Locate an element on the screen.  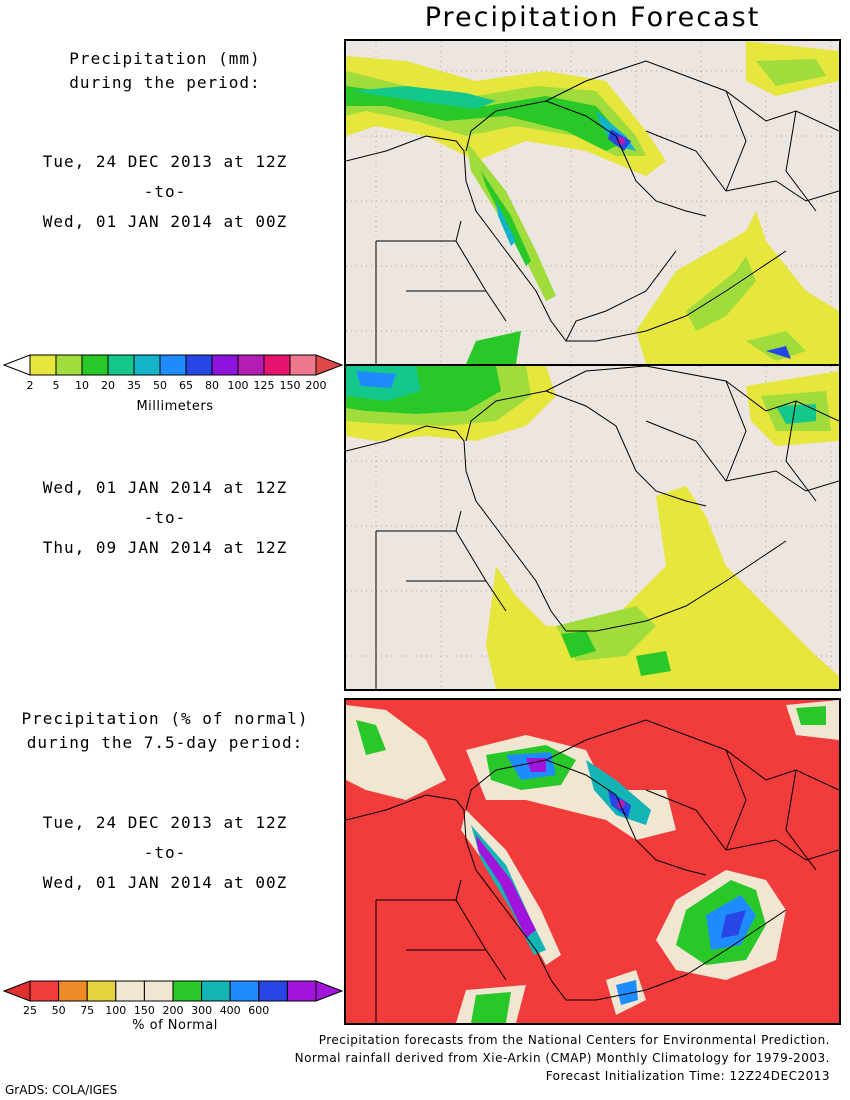
colorbar-tick-label: 600 is located at coordinates (259, 1010).